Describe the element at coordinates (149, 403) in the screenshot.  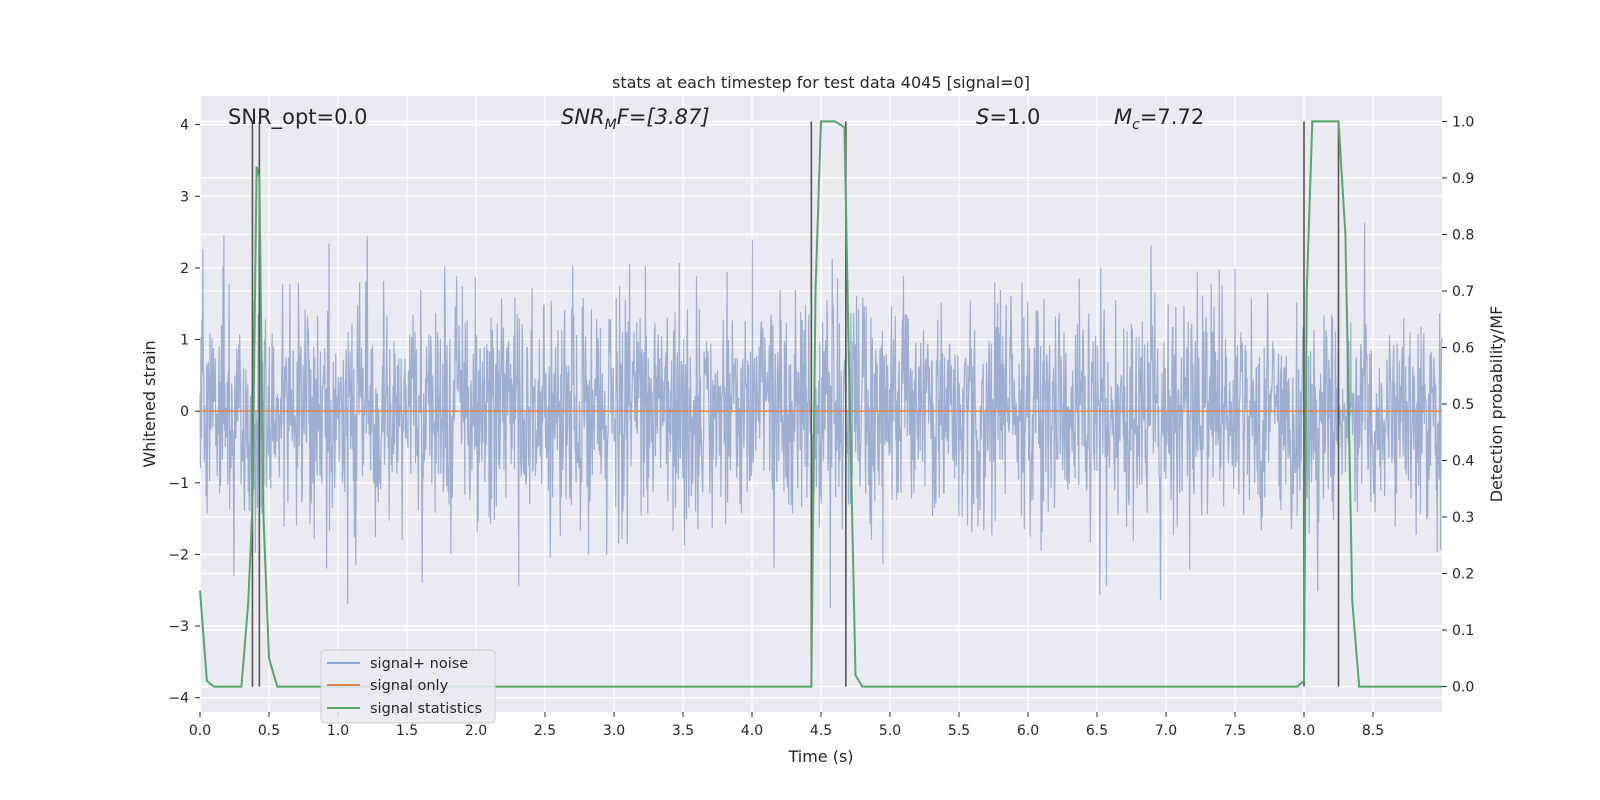
I see `y-axis-label-left: Whitened strain` at that location.